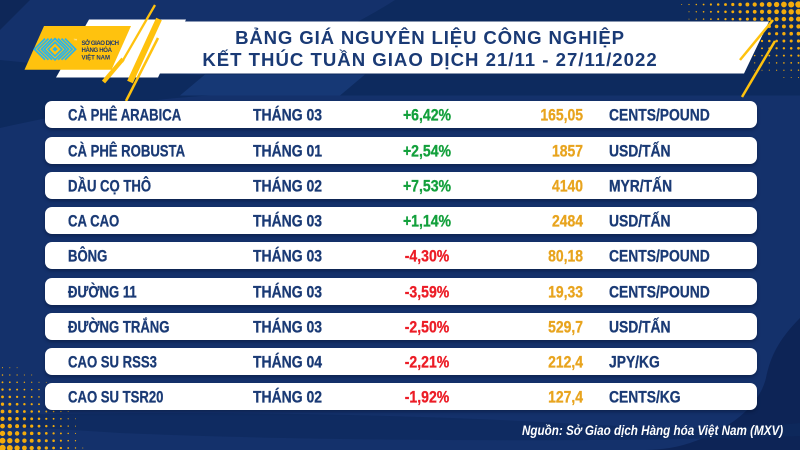  I want to click on svg-text: VIỆT NAM, so click(96, 57).